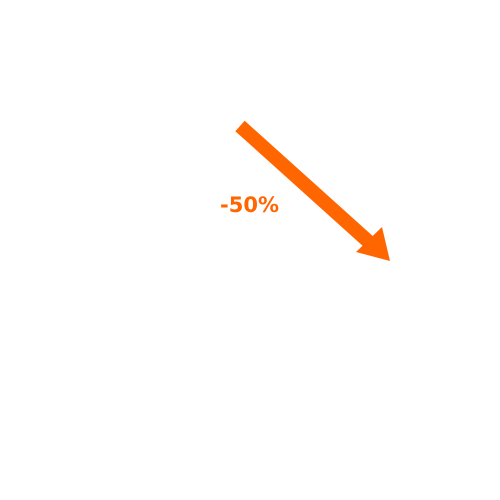 The image size is (500, 500). What do you see at coordinates (305, 184) in the screenshot?
I see `arrow-shaft` at bounding box center [305, 184].